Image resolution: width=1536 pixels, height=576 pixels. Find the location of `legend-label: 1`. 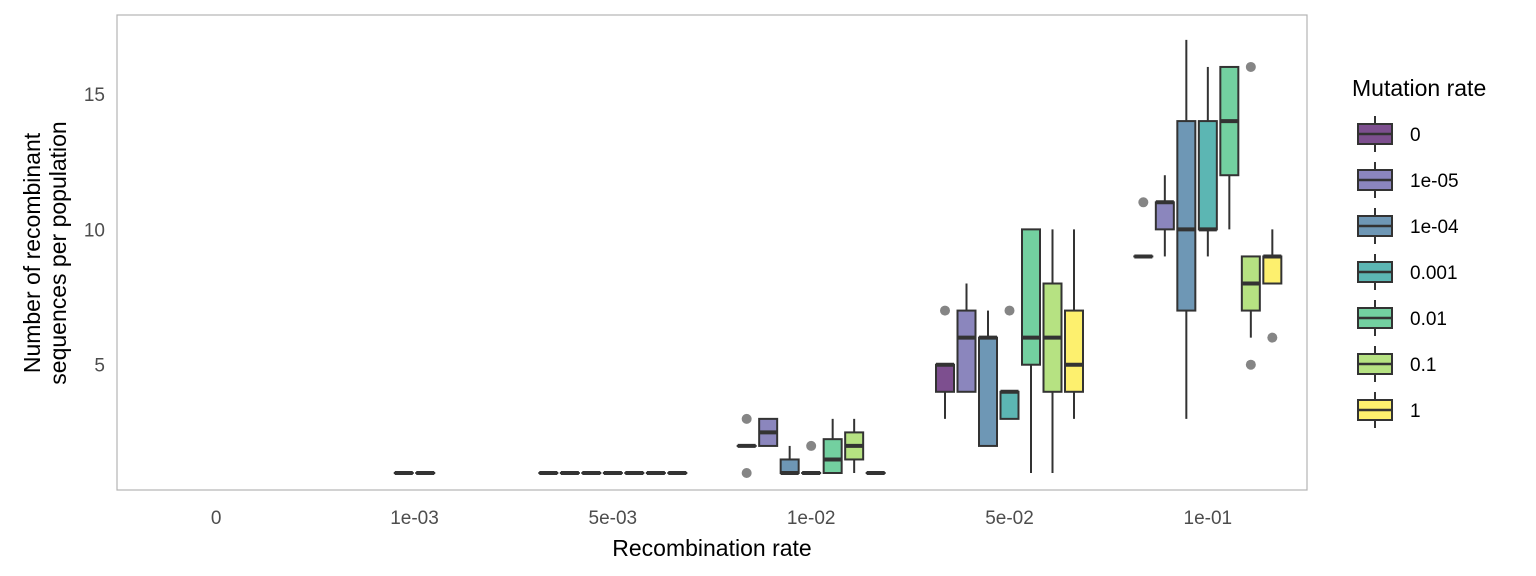

legend-label: 1 is located at coordinates (1415, 411).